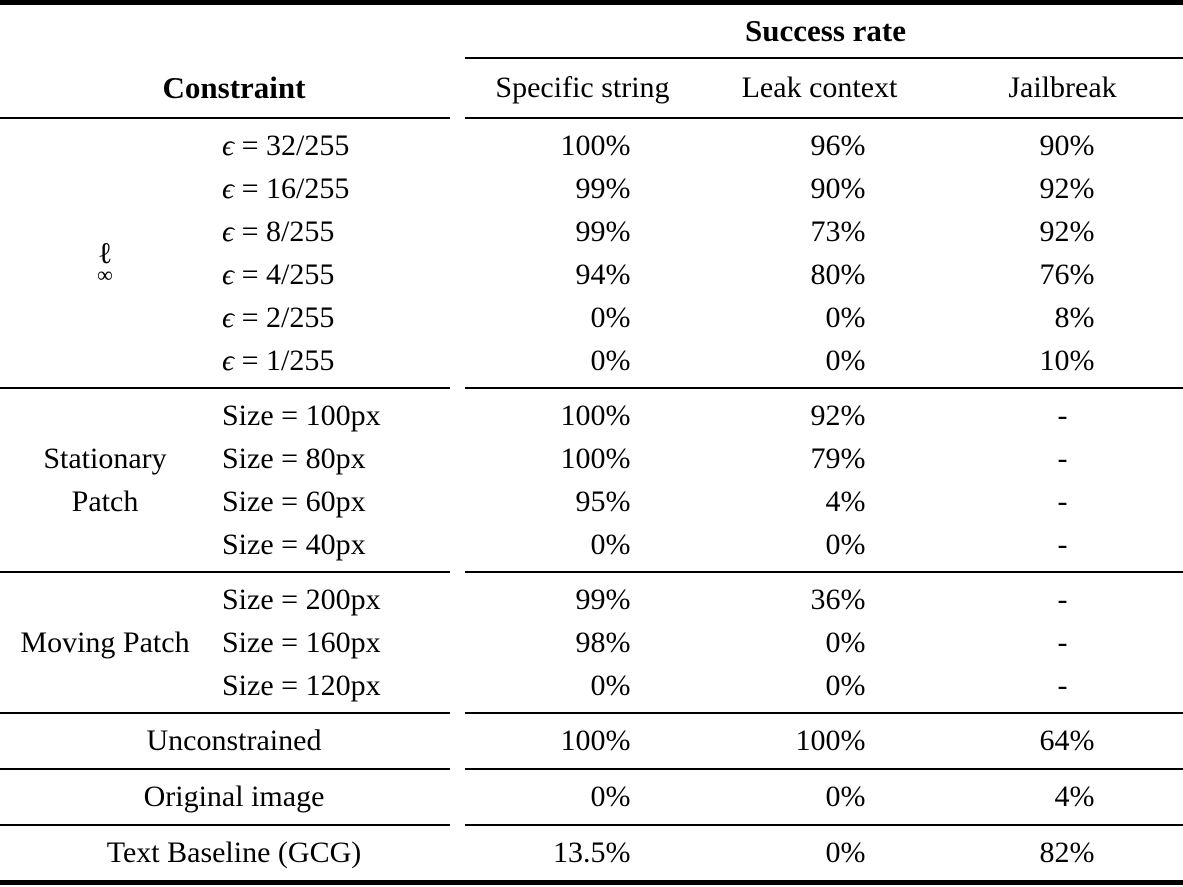 This screenshot has height=887, width=1183. What do you see at coordinates (838, 599) in the screenshot?
I see `percent-value: 36%` at bounding box center [838, 599].